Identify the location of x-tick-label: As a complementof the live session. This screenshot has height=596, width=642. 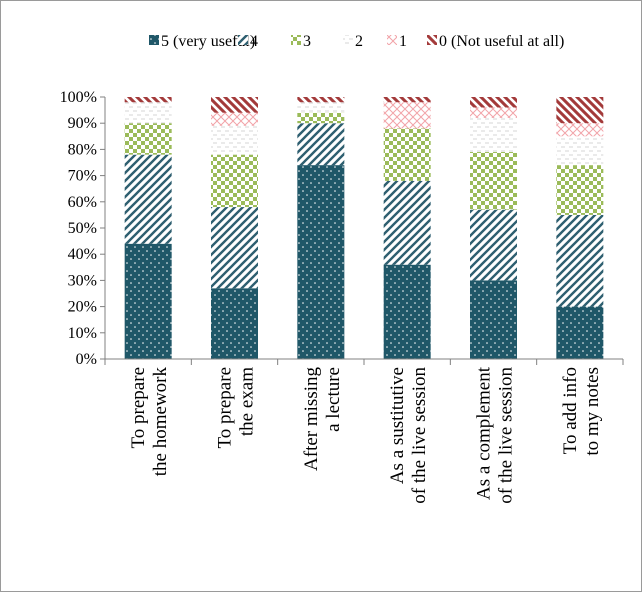
(495, 434).